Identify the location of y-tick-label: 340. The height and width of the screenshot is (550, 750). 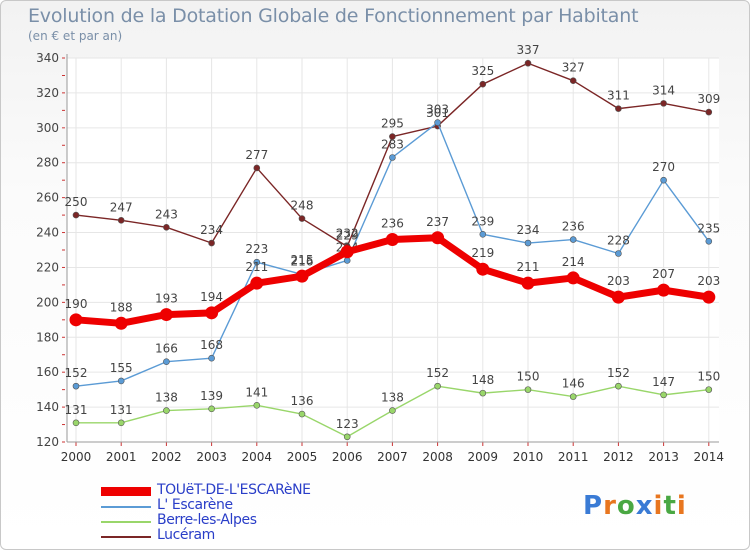
(47, 58).